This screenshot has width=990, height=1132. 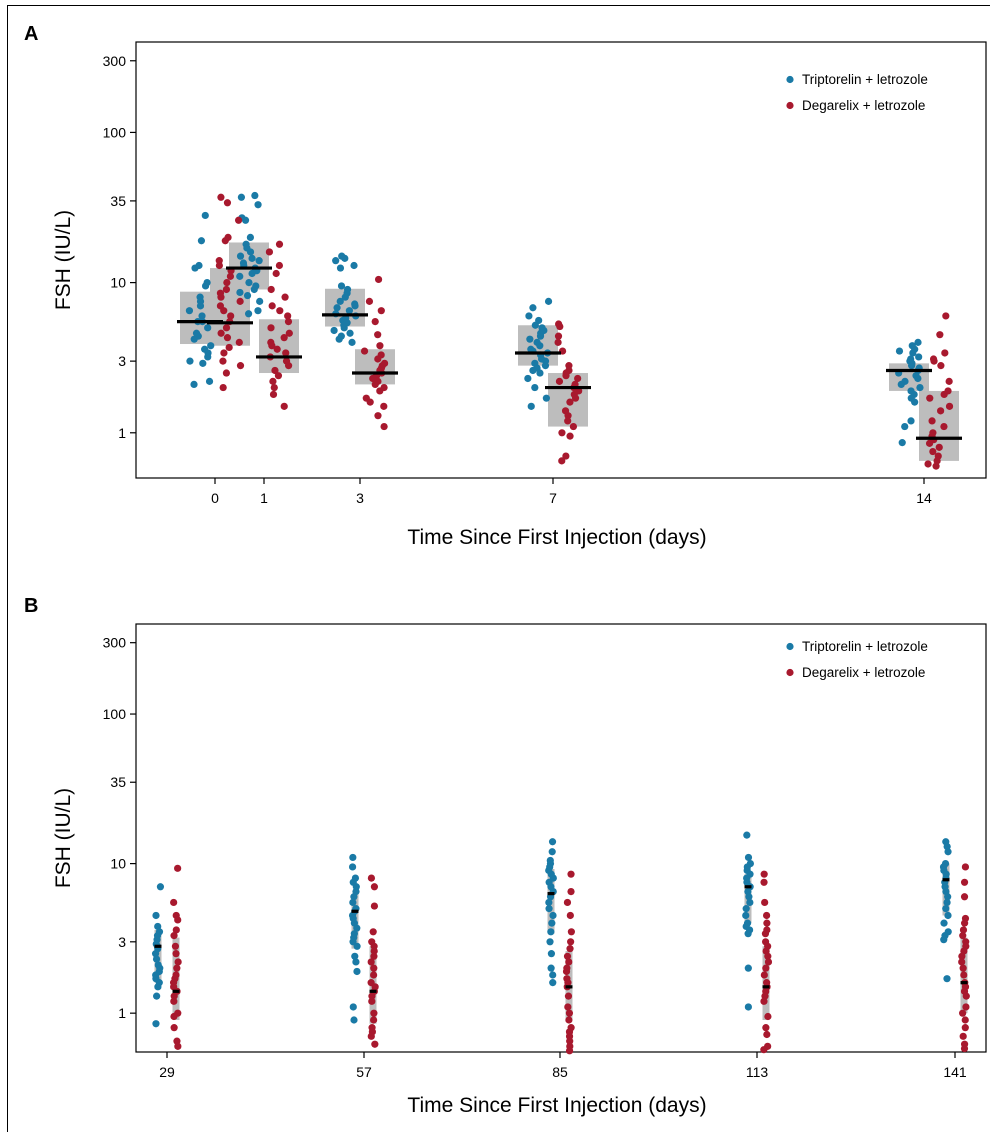 I want to click on panel-label-A: A, so click(x=31, y=34).